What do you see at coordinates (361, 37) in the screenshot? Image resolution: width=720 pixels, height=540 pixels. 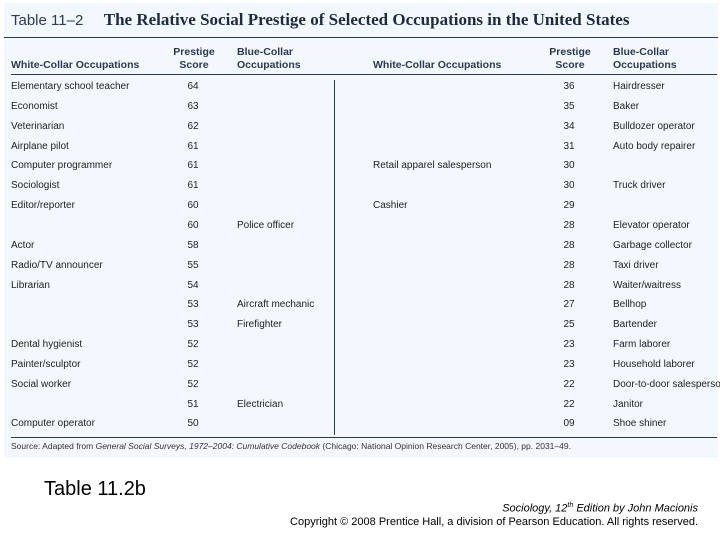 I see `title-rule` at bounding box center [361, 37].